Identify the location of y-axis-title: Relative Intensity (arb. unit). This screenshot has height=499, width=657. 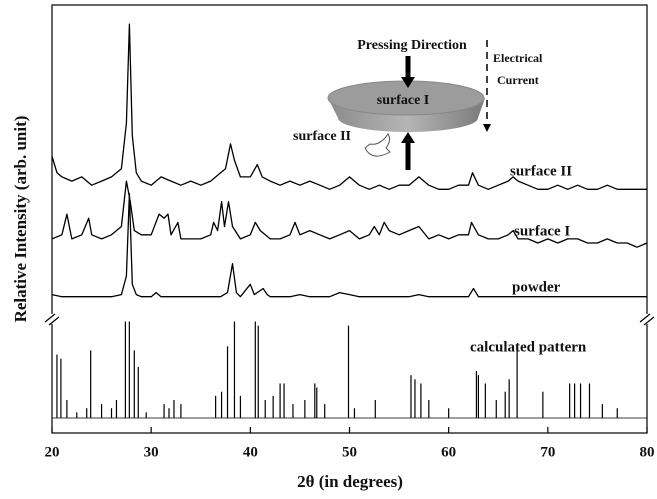
(20, 219).